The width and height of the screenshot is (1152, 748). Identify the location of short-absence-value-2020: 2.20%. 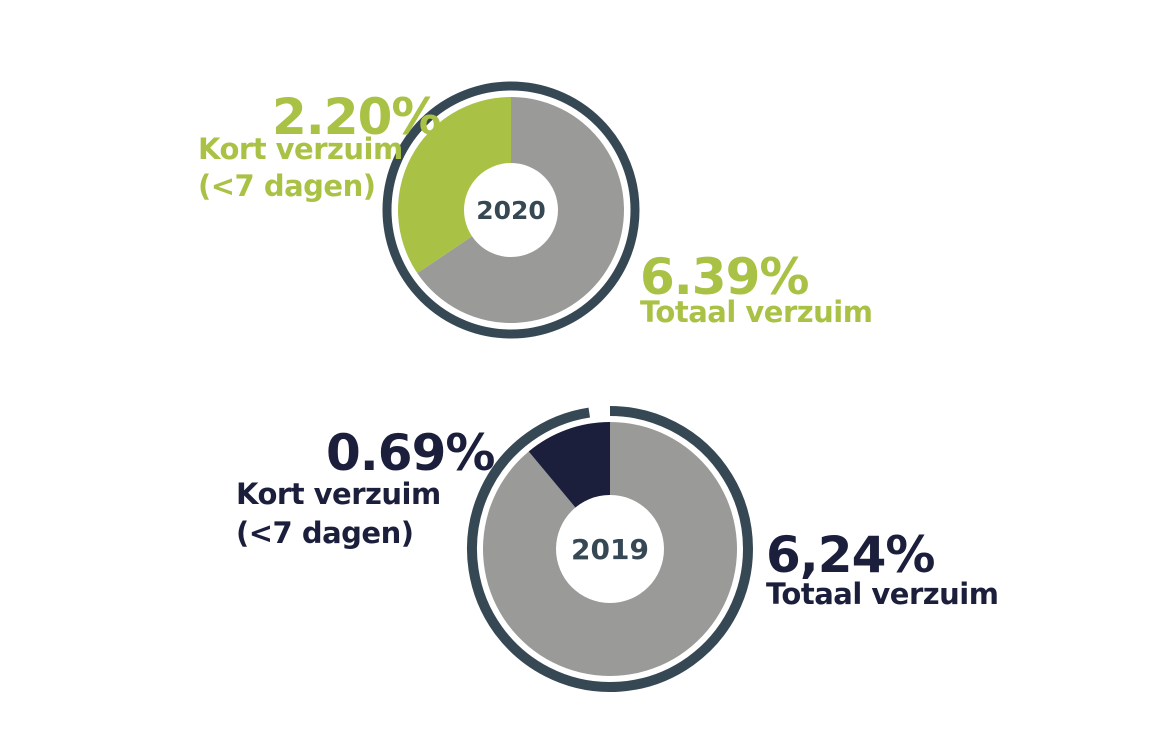
(356, 117).